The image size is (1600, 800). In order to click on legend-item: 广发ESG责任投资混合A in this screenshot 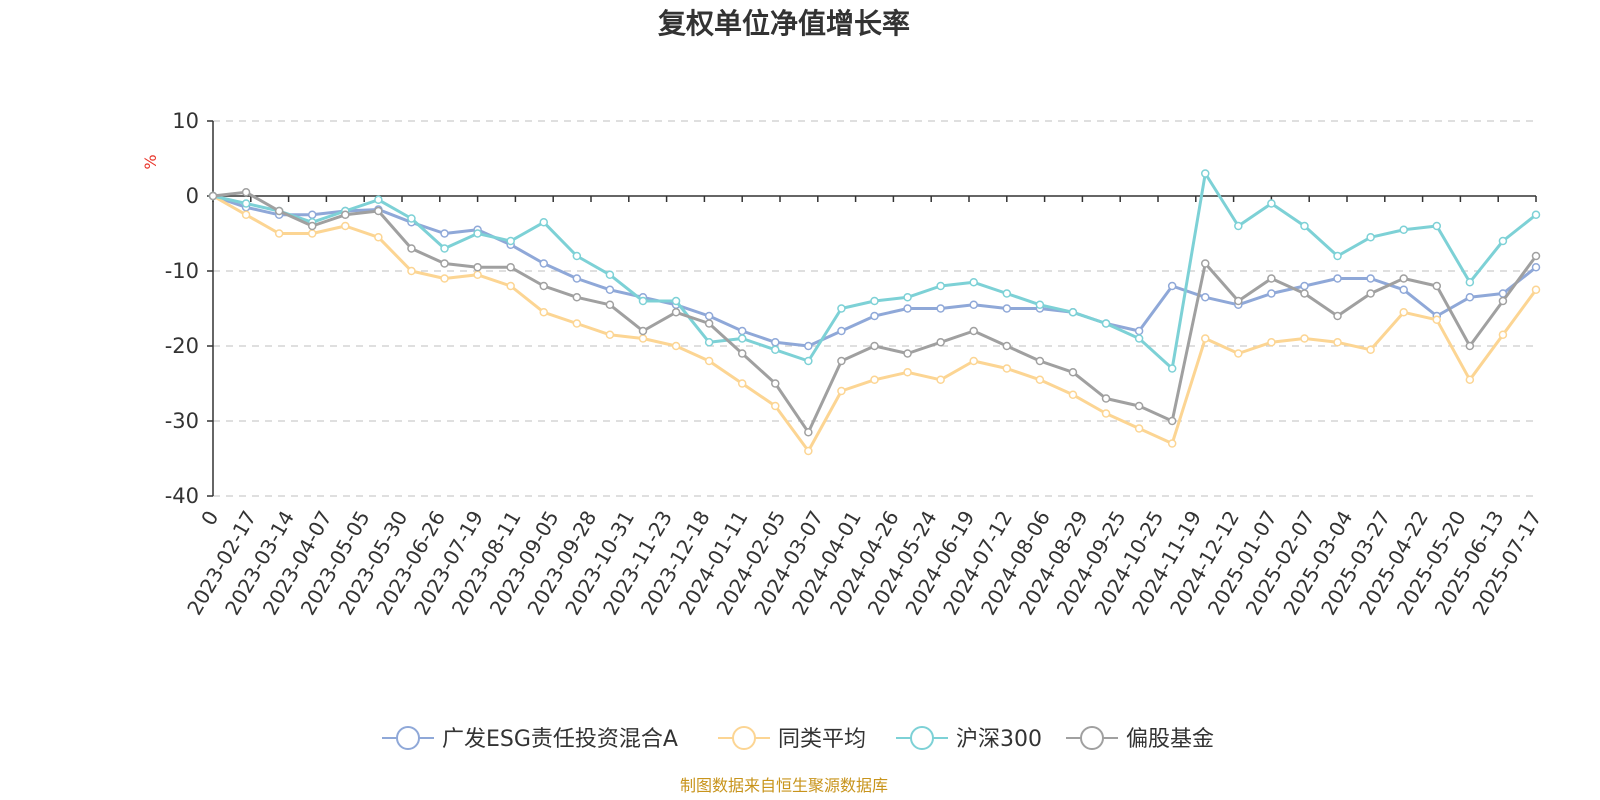, I will do `click(530, 739)`.